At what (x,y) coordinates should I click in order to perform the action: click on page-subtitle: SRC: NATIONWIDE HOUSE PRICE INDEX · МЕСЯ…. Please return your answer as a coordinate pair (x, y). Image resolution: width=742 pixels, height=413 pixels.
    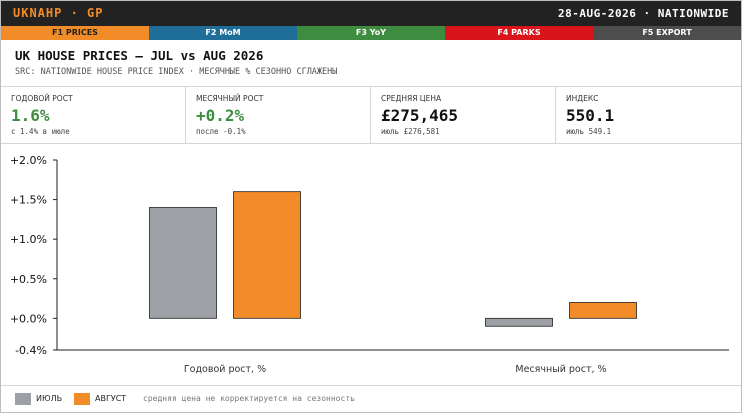
    Looking at the image, I should click on (176, 72).